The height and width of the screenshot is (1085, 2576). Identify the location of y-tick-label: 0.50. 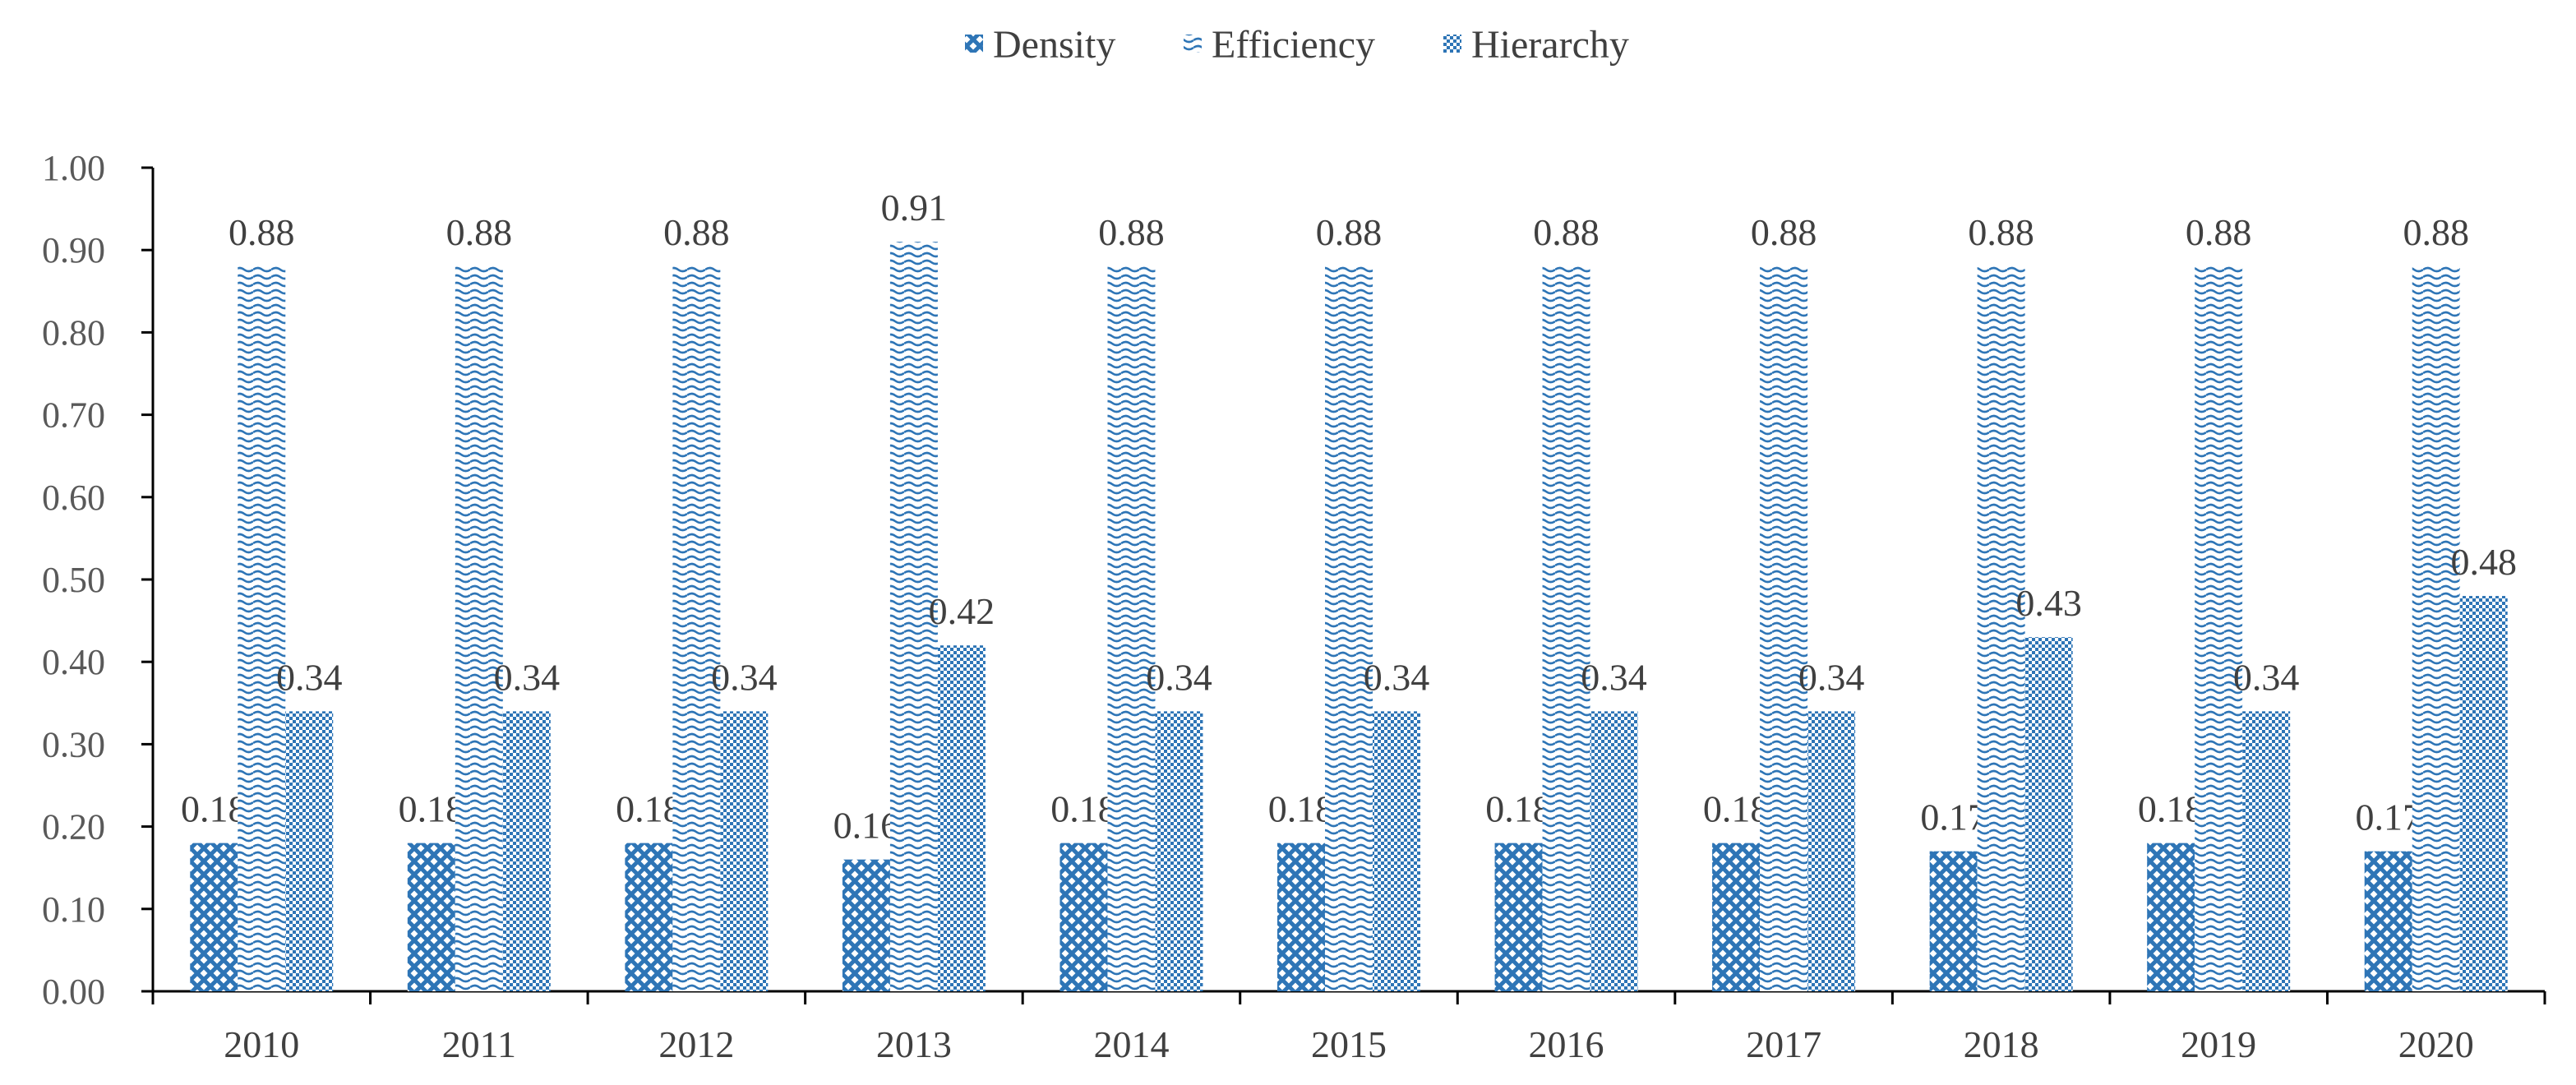
(73, 580).